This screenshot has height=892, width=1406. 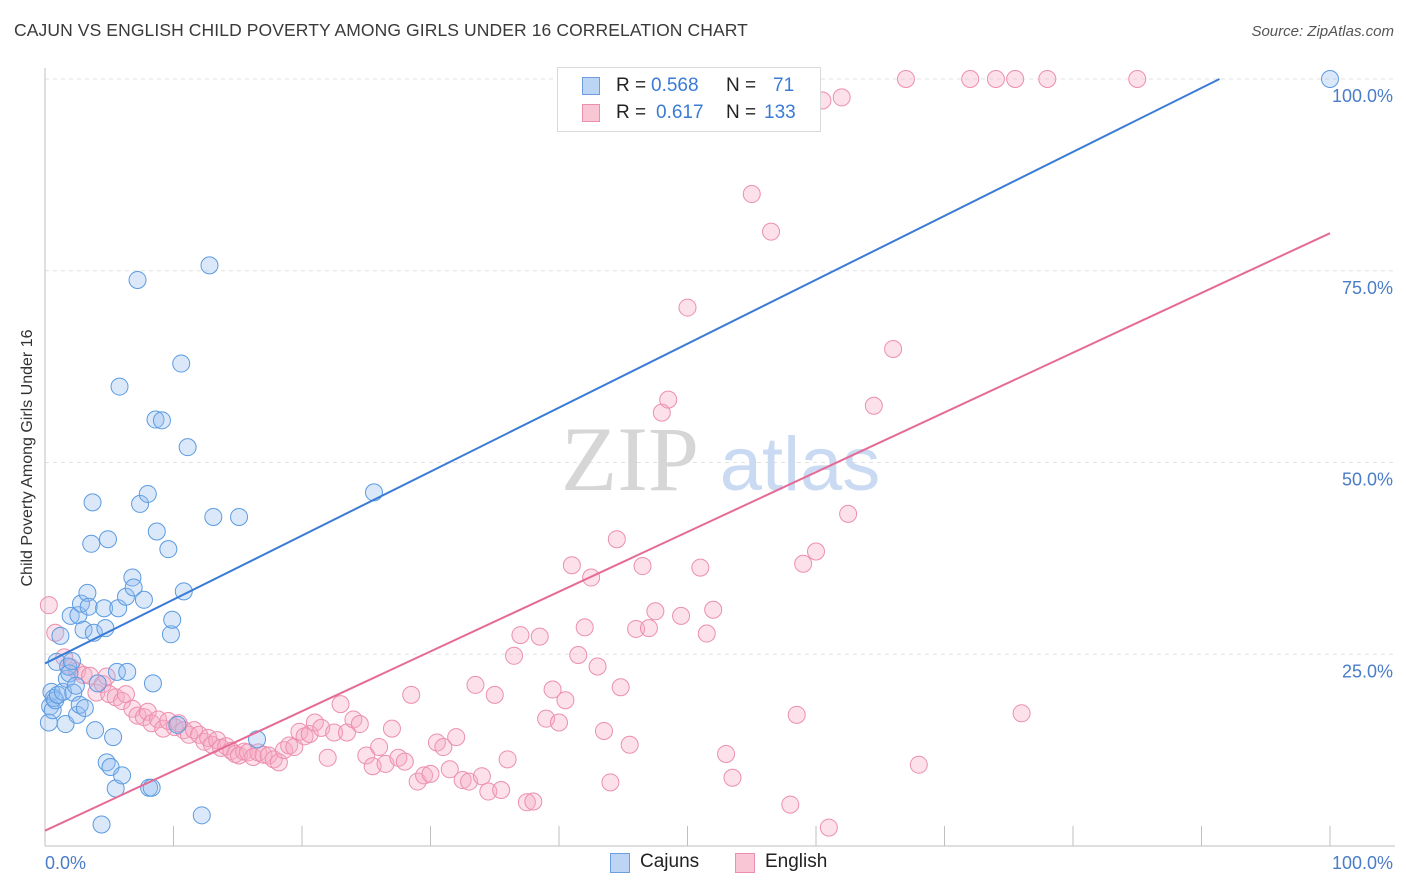 What do you see at coordinates (670, 861) in the screenshot?
I see `bottom-cajun-label: Cajuns` at bounding box center [670, 861].